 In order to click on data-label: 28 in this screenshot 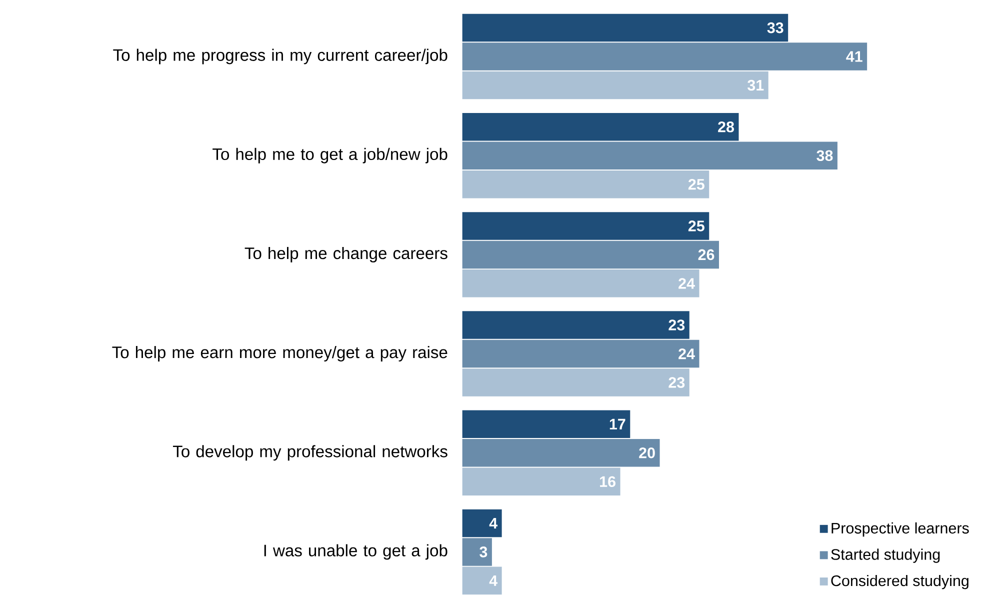, I will do `click(726, 127)`.